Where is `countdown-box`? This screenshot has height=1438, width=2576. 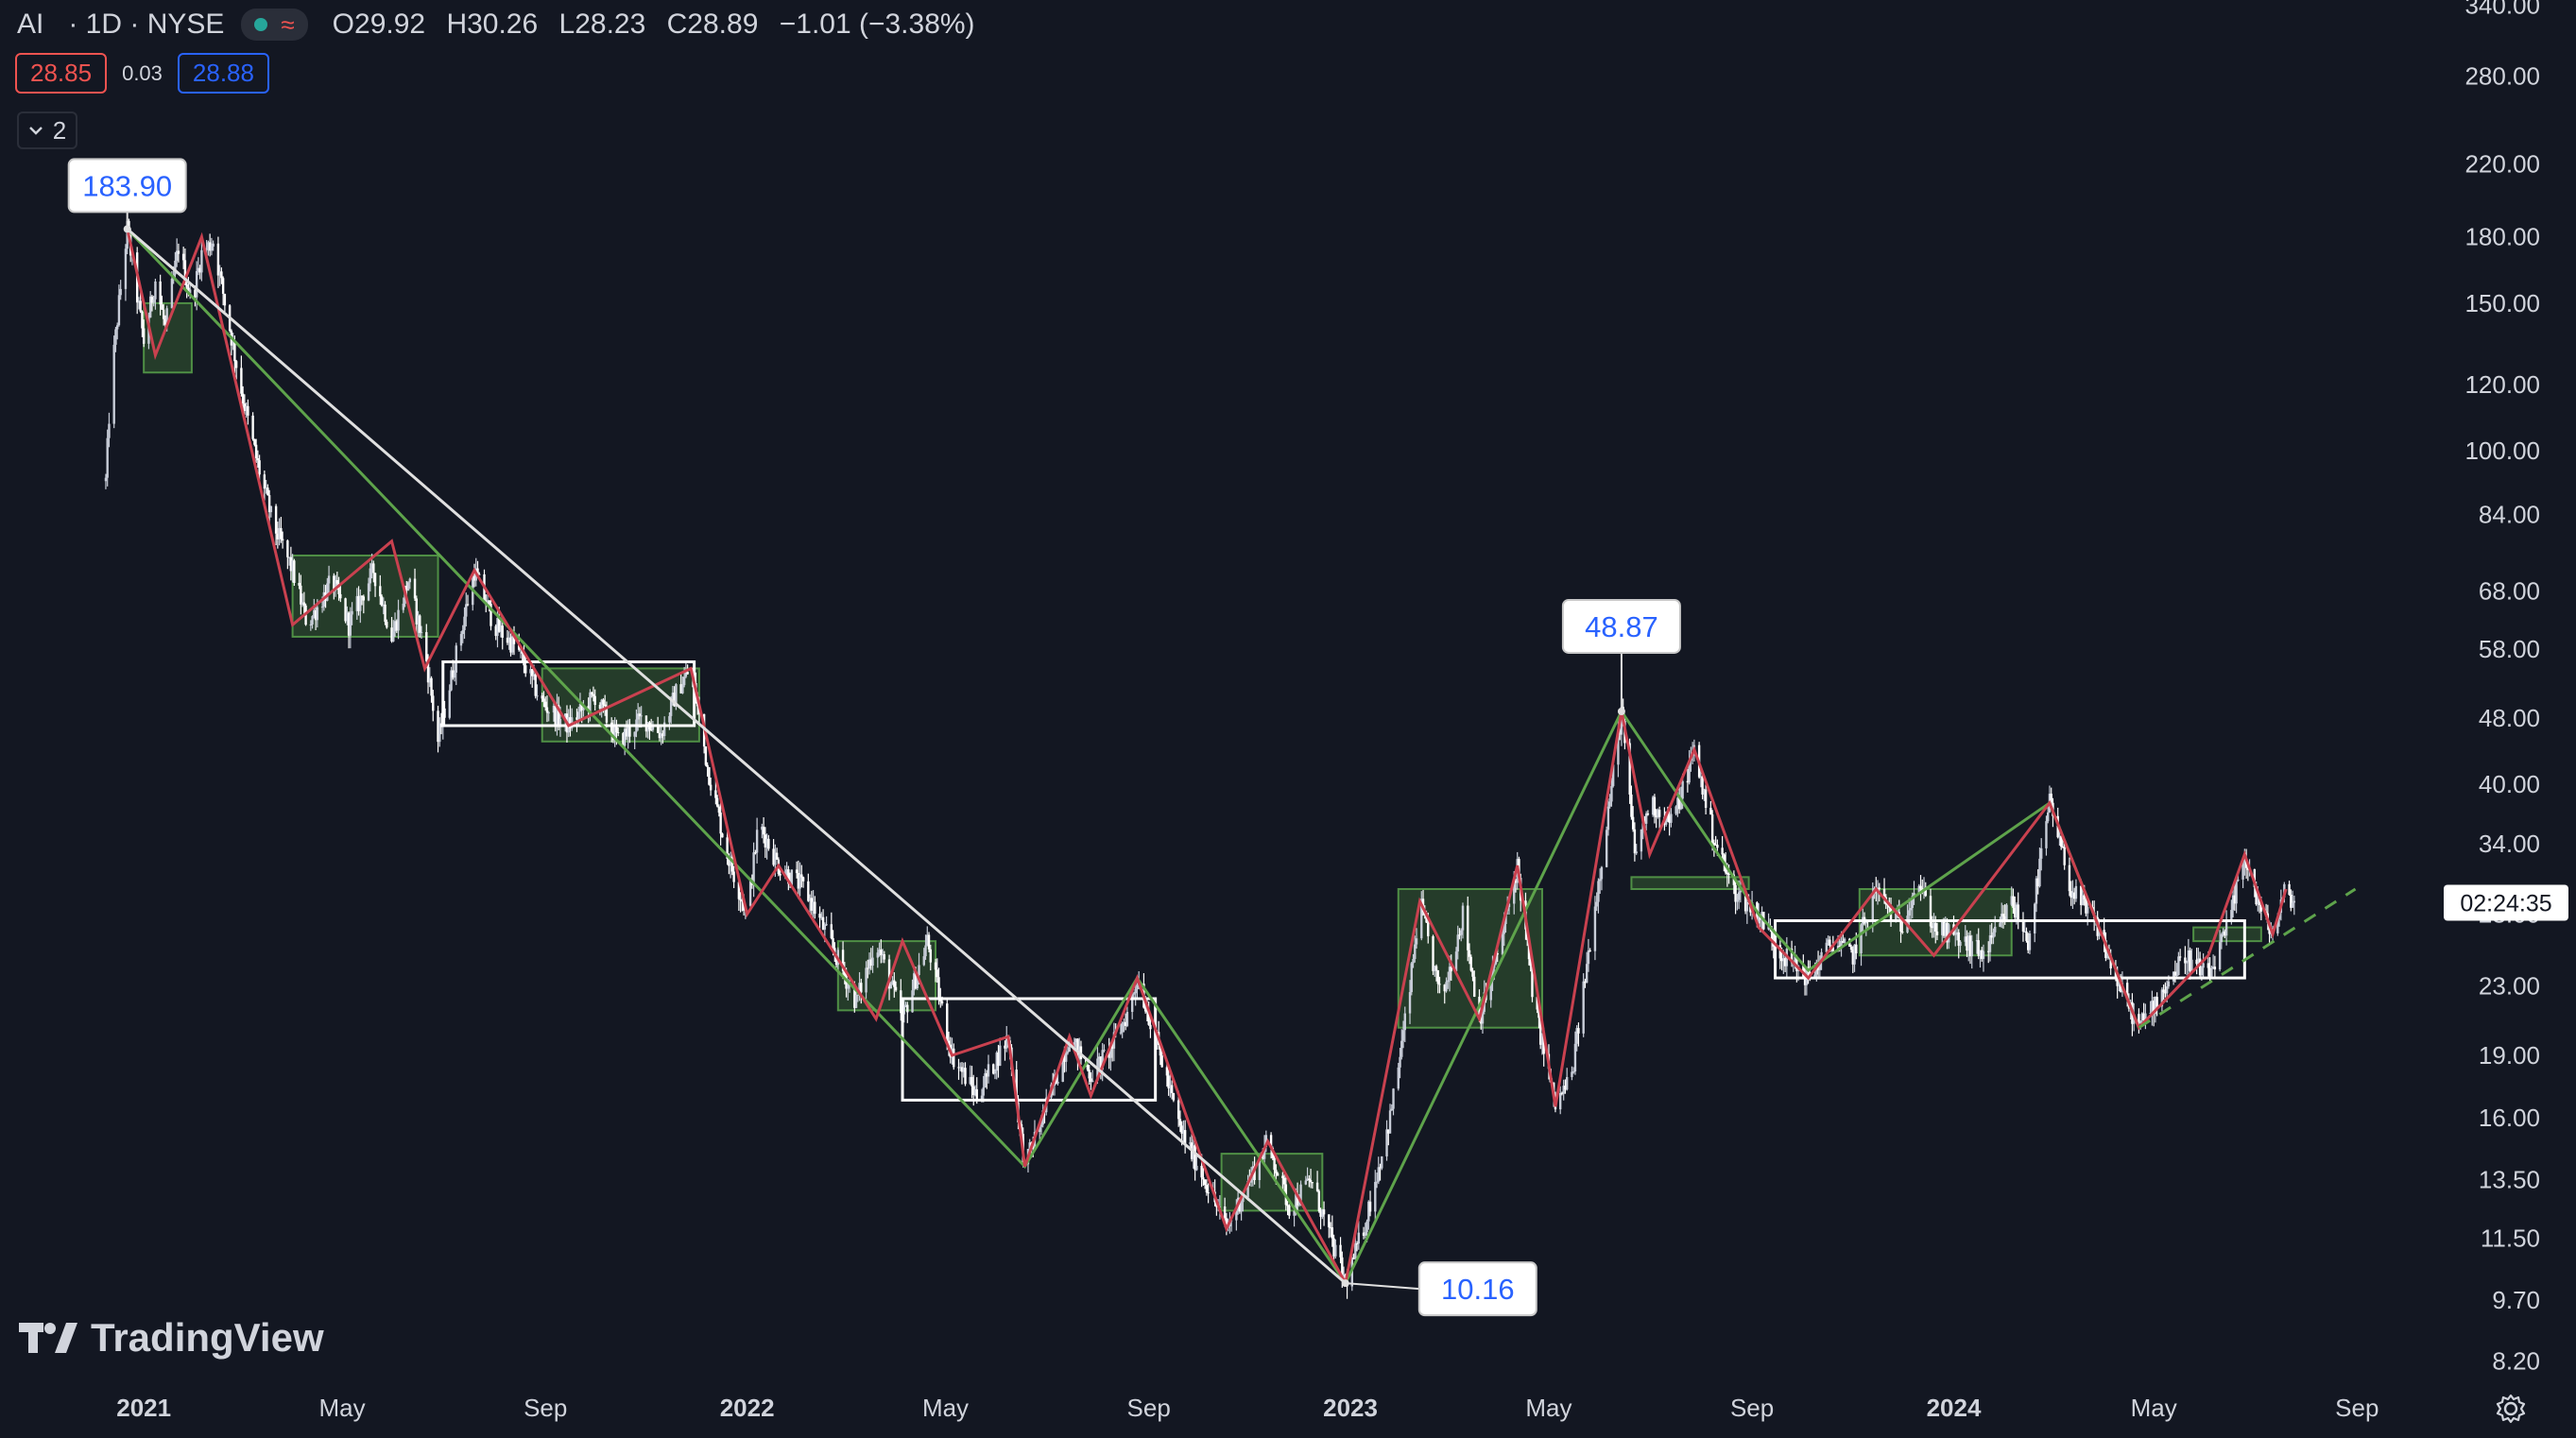
countdown-box is located at coordinates (2506, 902).